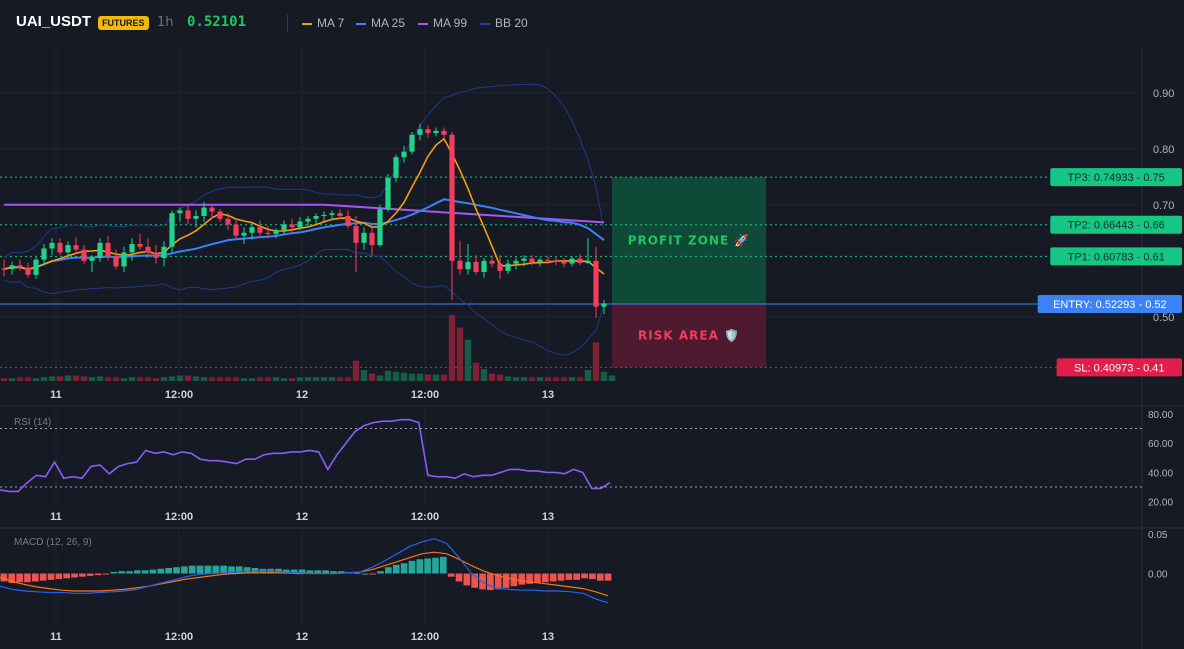  Describe the element at coordinates (1119, 367) in the screenshot. I see `sl-tag: SL: 0.40973 - 0.41` at that location.